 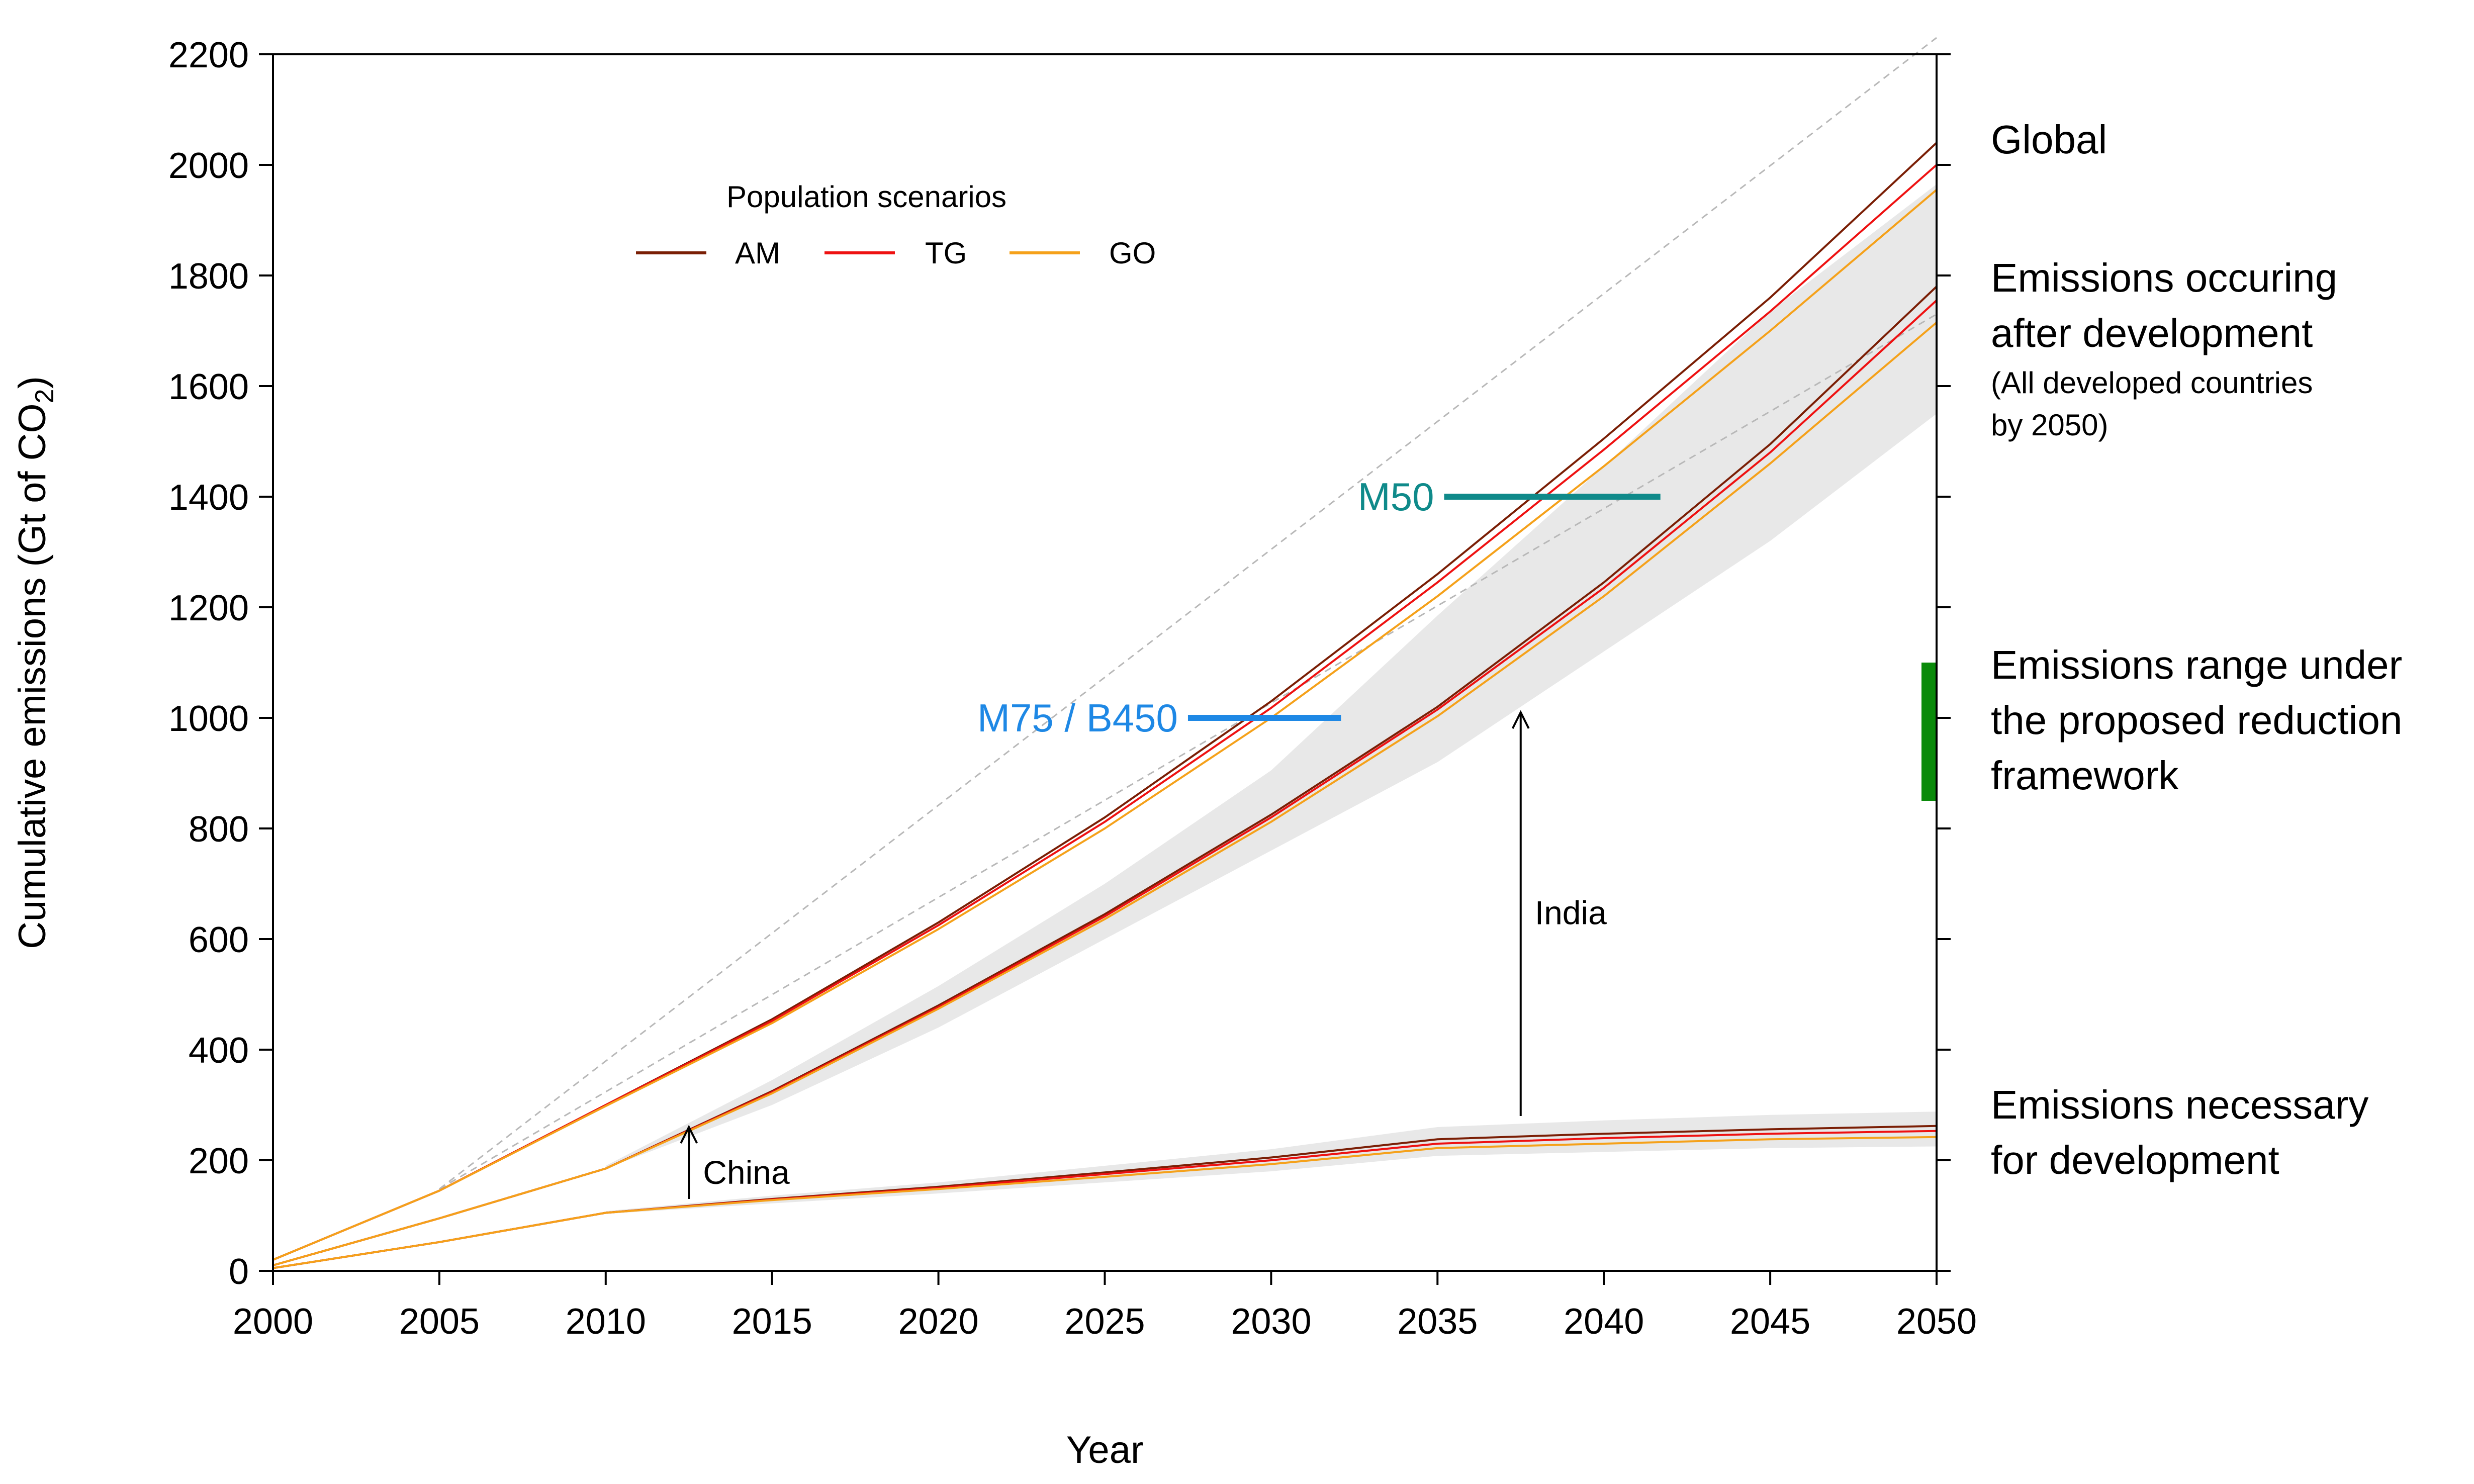 What do you see at coordinates (2196, 664) in the screenshot?
I see `label-range-line1: Emissions range under` at bounding box center [2196, 664].